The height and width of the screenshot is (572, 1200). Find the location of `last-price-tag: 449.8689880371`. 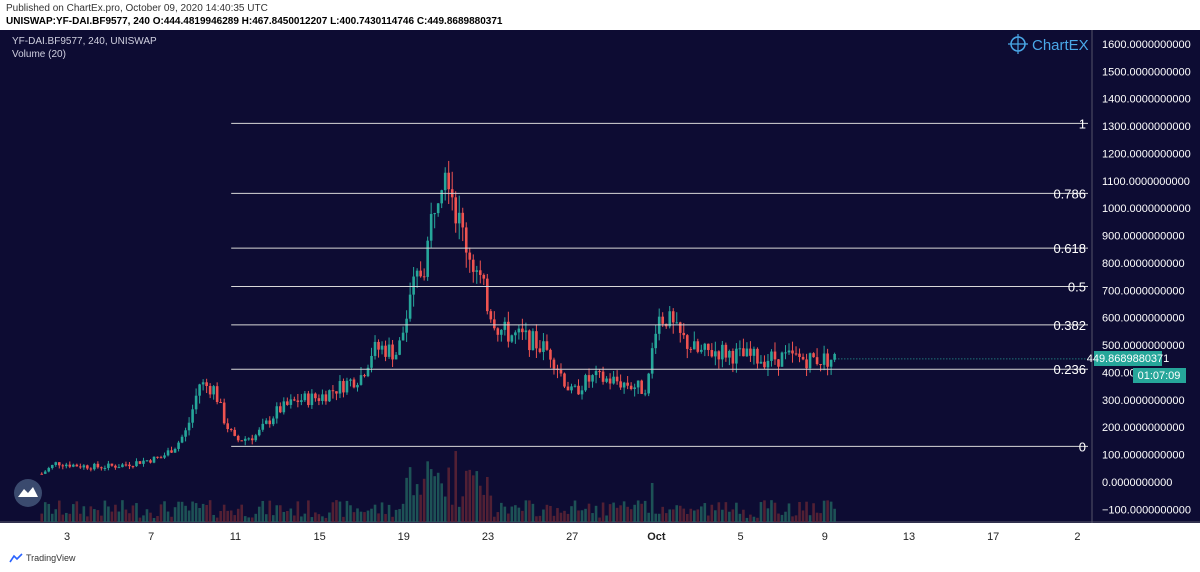

last-price-tag: 449.8689880371 is located at coordinates (1128, 358).